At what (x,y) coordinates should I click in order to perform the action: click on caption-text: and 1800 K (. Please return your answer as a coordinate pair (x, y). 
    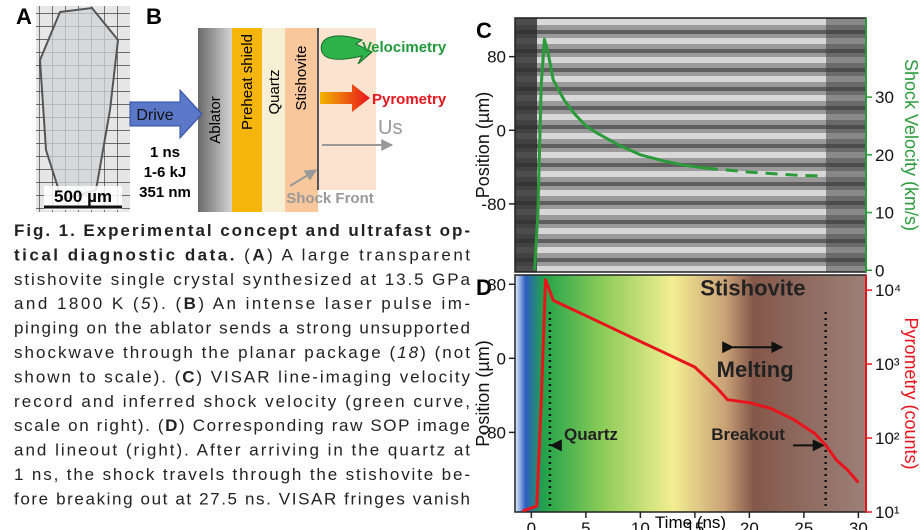
    Looking at the image, I should click on (76, 303).